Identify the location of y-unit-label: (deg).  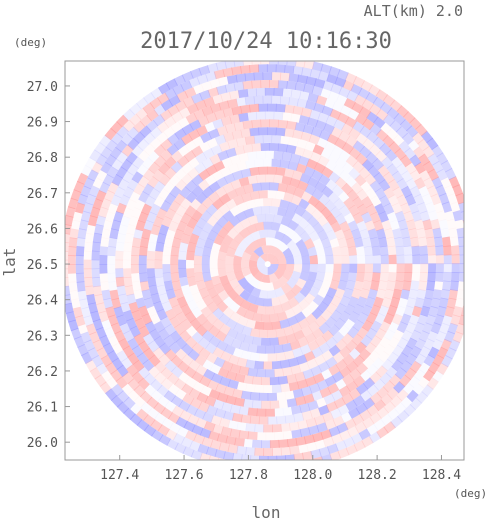
(30, 42).